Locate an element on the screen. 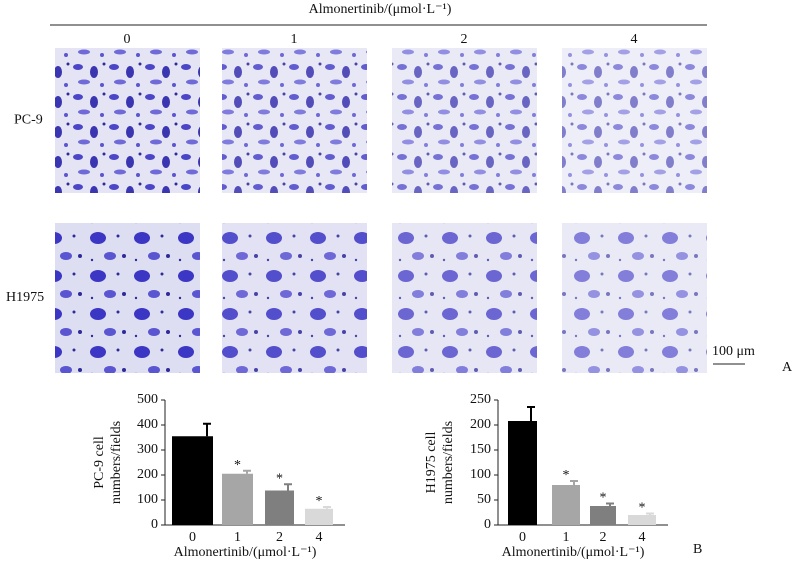 The image size is (795, 569). row-label: PC-9 is located at coordinates (28, 120).